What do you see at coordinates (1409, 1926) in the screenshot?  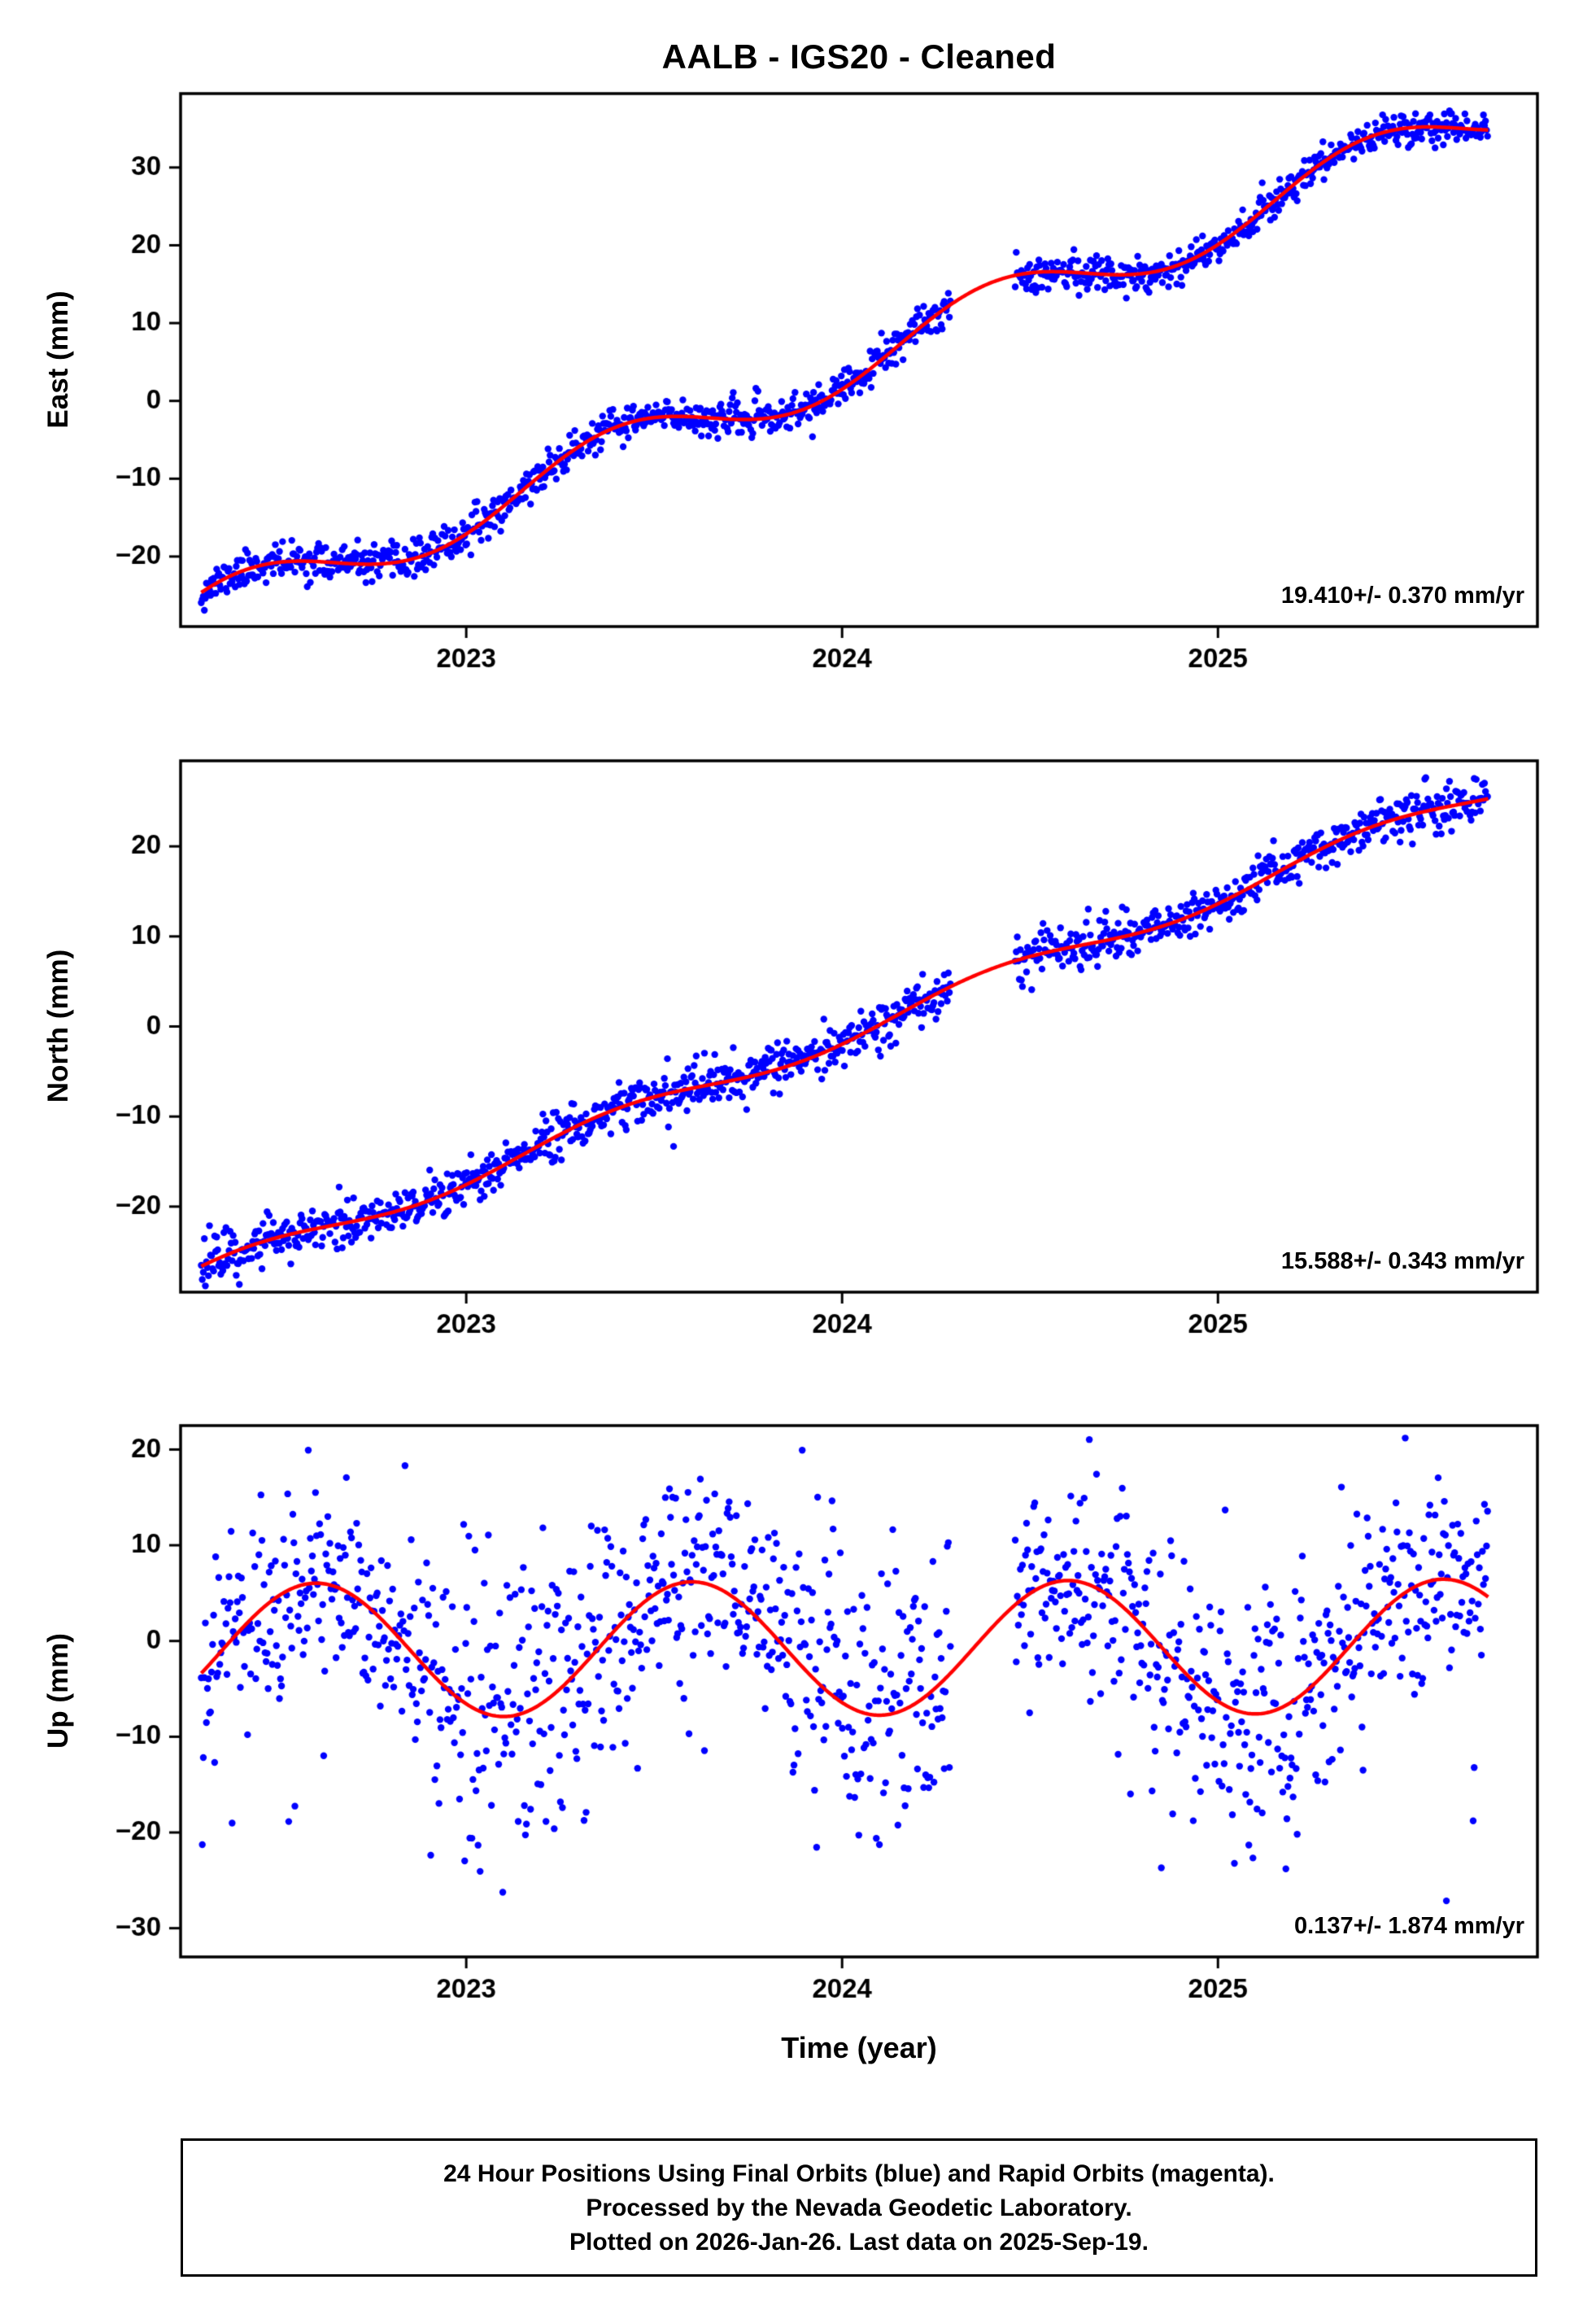 I see `rate-annotation-up: 0.137+/- 1.874 mm/yr` at bounding box center [1409, 1926].